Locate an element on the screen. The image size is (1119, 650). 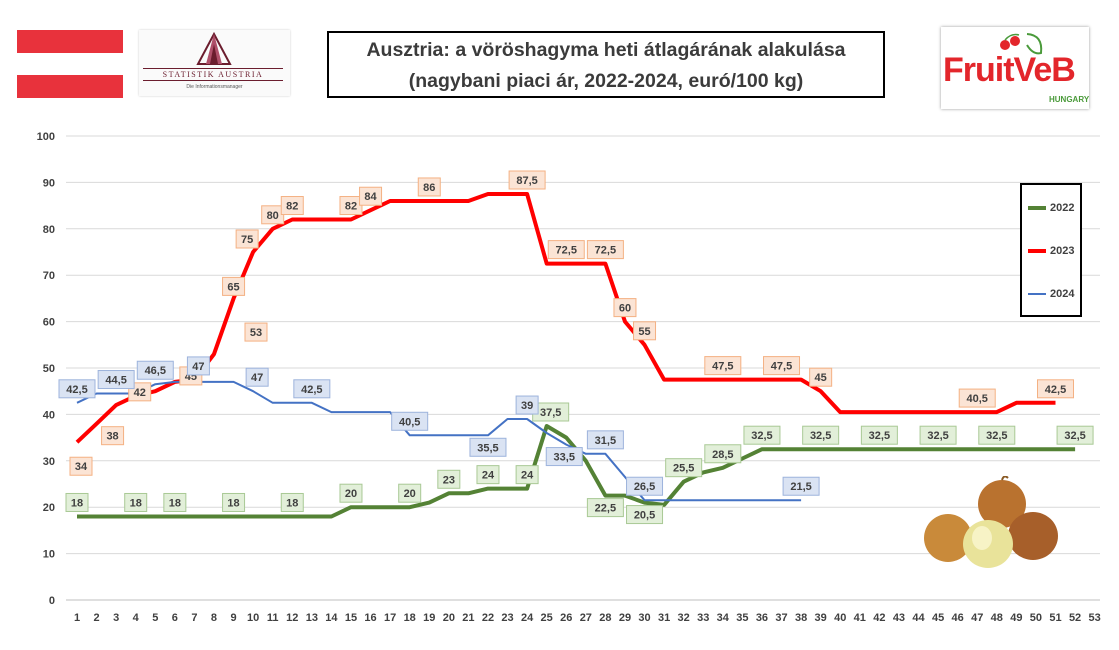
data-label-2022: 25,5 is located at coordinates (684, 468).